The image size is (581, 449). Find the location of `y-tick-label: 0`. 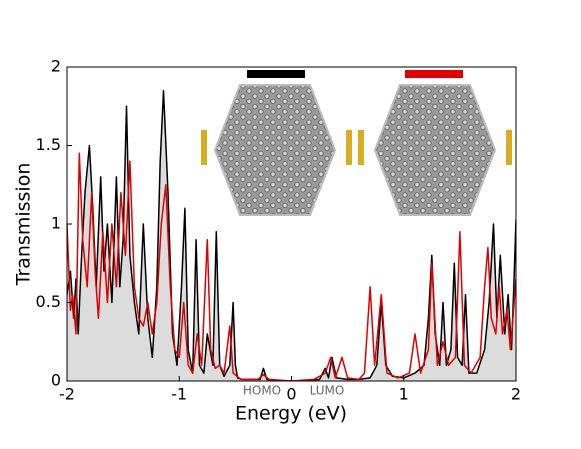

y-tick-label: 0 is located at coordinates (56, 380).